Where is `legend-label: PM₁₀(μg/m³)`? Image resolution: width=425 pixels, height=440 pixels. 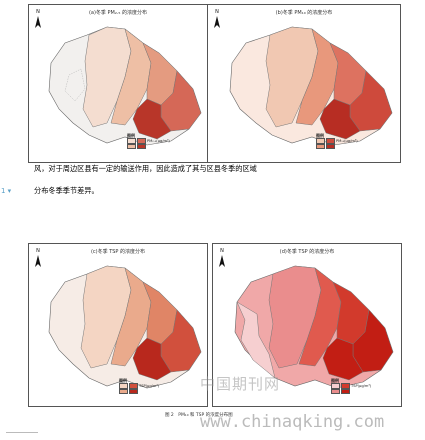
legend-label: PM₁₀(μg/m³) is located at coordinates (347, 140).